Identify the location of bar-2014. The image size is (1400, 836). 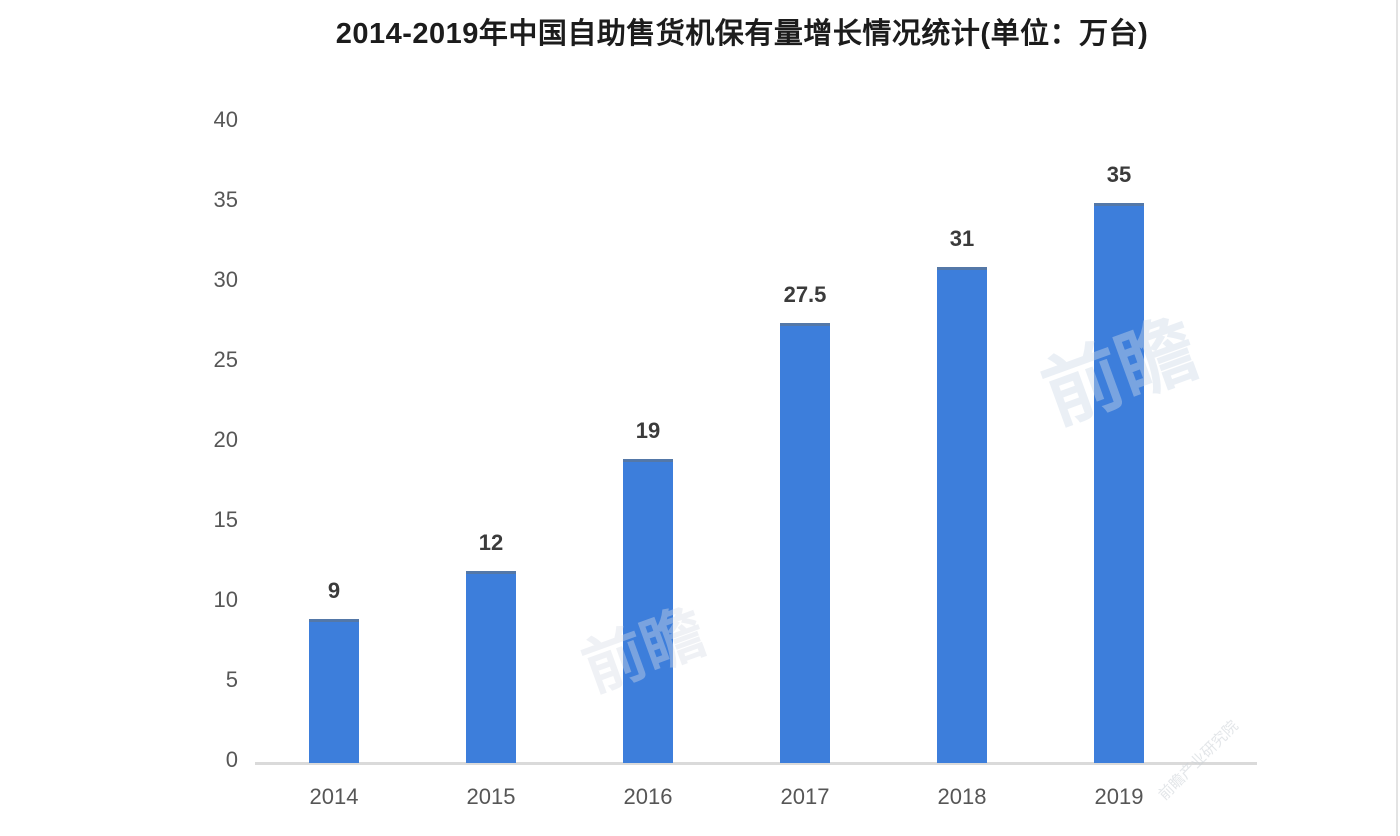
(334, 691).